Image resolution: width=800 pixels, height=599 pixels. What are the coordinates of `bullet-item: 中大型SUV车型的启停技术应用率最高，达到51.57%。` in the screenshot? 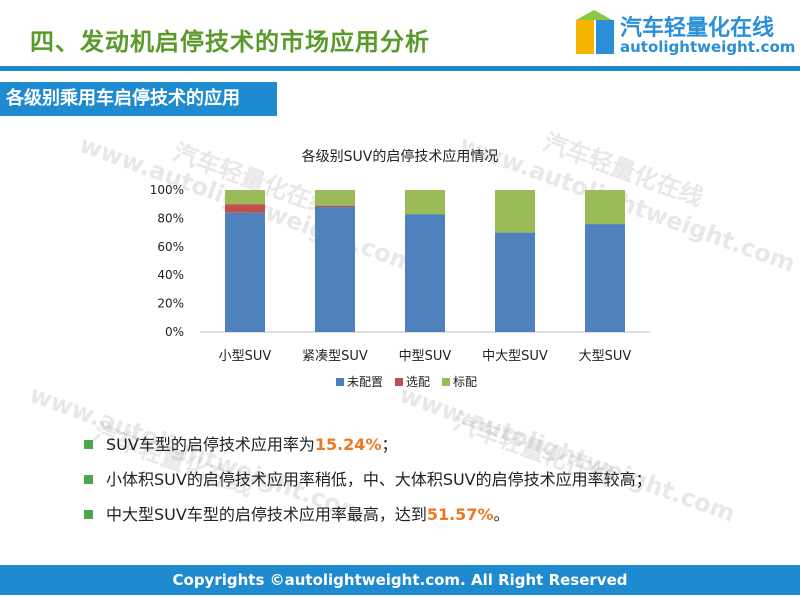 It's located at (434, 517).